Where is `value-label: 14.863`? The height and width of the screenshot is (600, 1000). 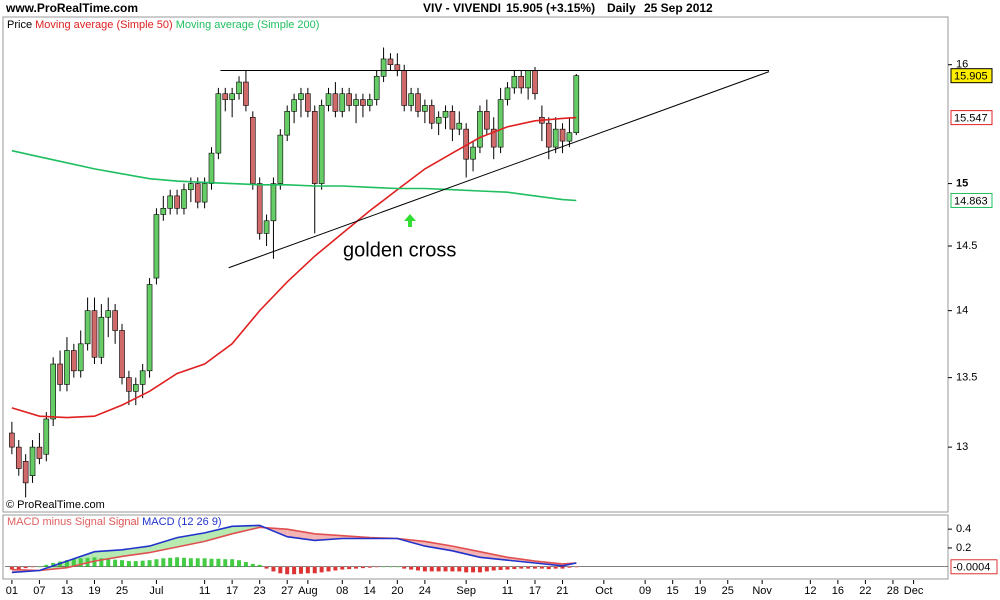 value-label: 14.863 is located at coordinates (971, 201).